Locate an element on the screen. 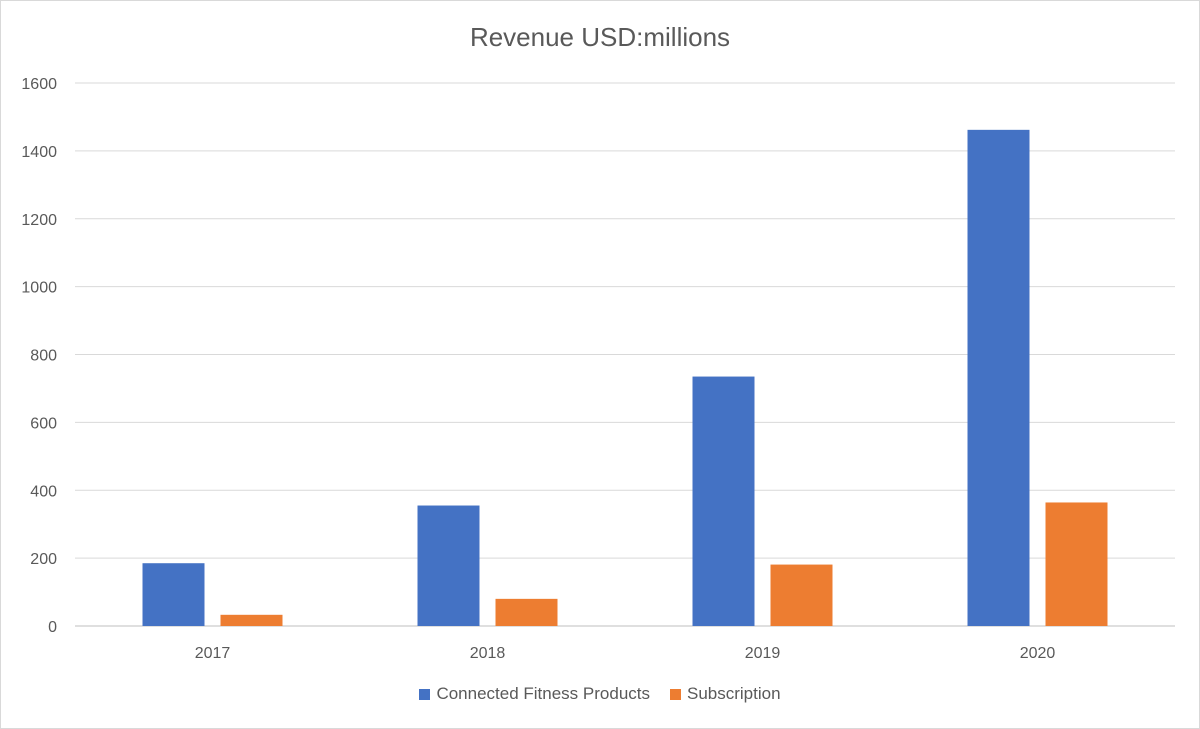 The image size is (1200, 729). legend-swatch-connected-fitness is located at coordinates (425, 694).